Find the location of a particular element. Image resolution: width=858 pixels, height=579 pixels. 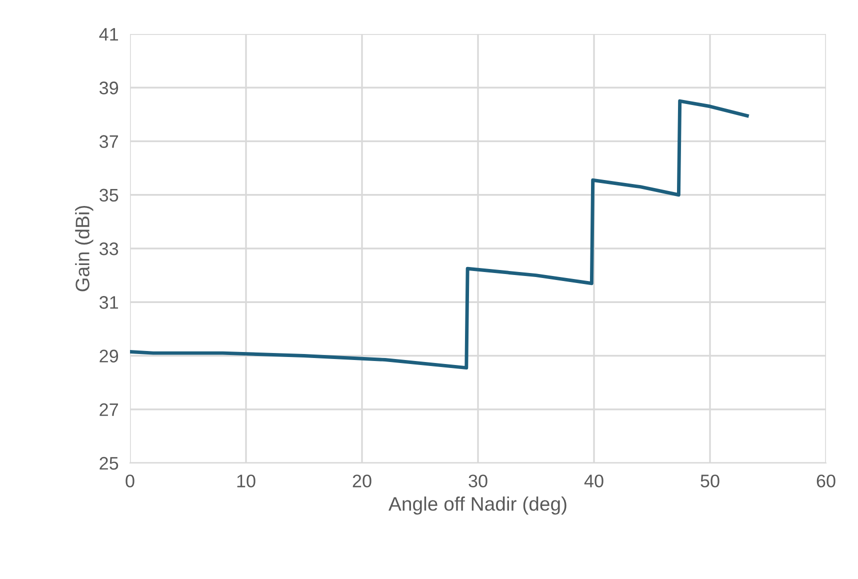

x-tick-label: 30 is located at coordinates (478, 481).